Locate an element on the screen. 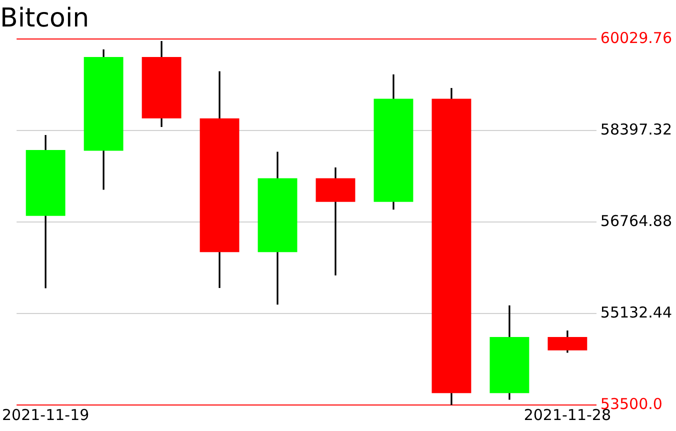  y-tick-label: 55132.44 is located at coordinates (636, 312).